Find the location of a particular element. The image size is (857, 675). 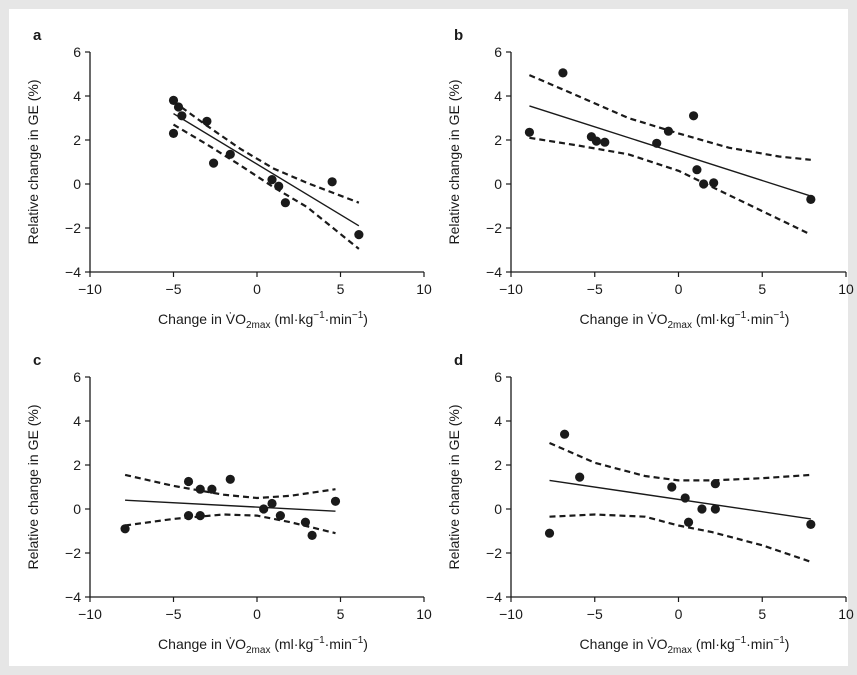

panel-letter: d is located at coordinates (458, 360).